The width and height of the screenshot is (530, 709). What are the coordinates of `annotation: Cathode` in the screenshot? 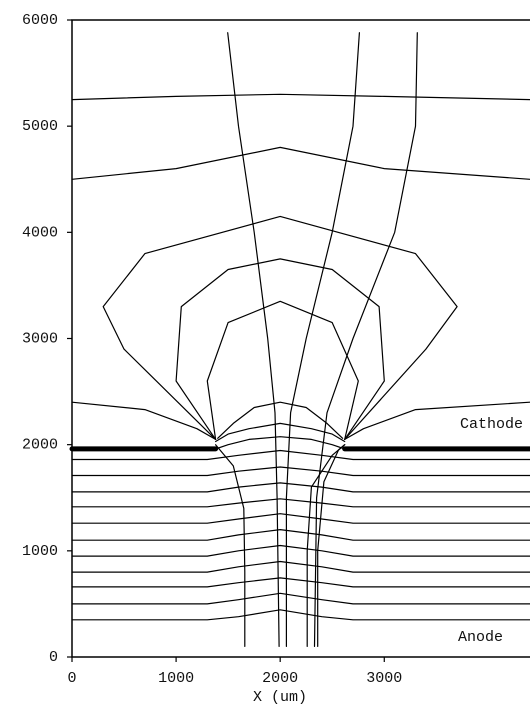 It's located at (491, 424).